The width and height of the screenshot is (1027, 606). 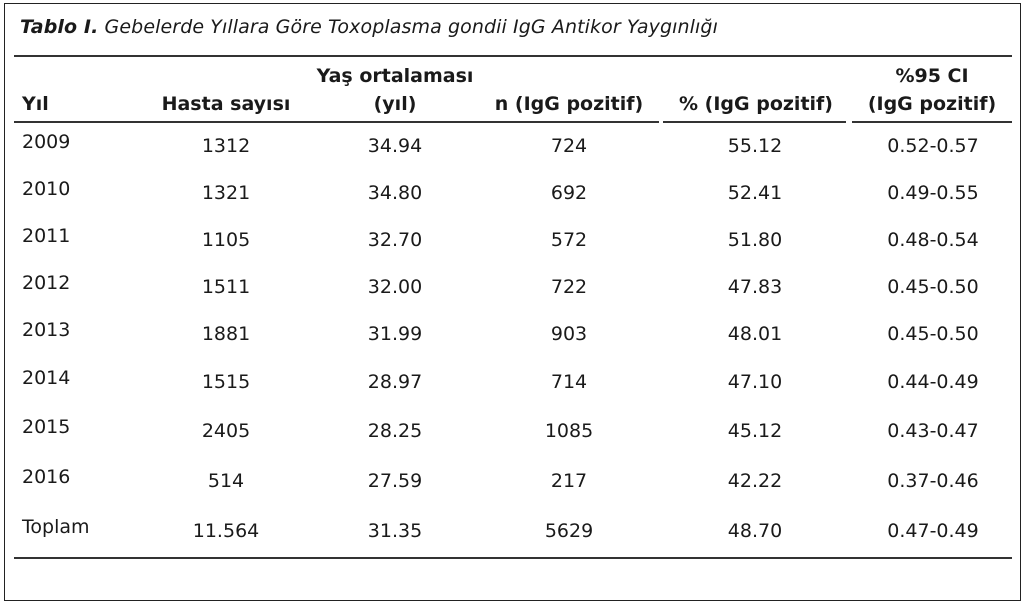 I want to click on cell-n: 217, so click(x=569, y=481).